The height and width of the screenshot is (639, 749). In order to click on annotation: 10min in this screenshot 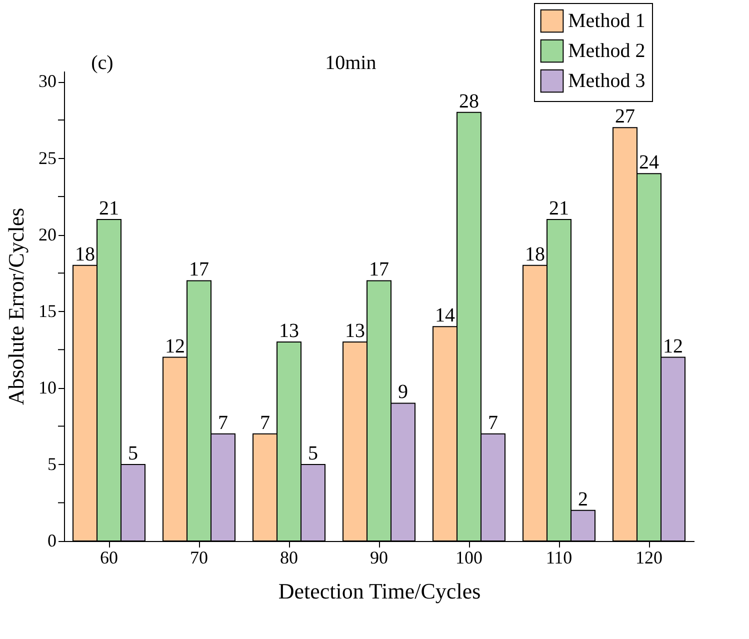, I will do `click(350, 63)`.